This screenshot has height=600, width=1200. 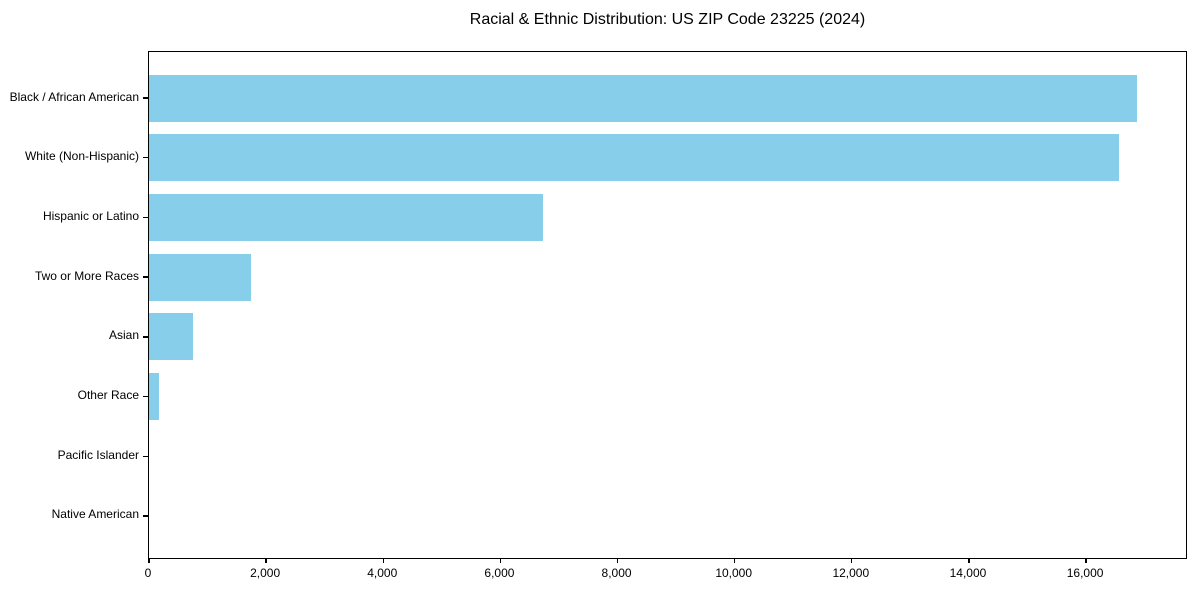 I want to click on x-tick-label: 14,000, so click(x=968, y=573).